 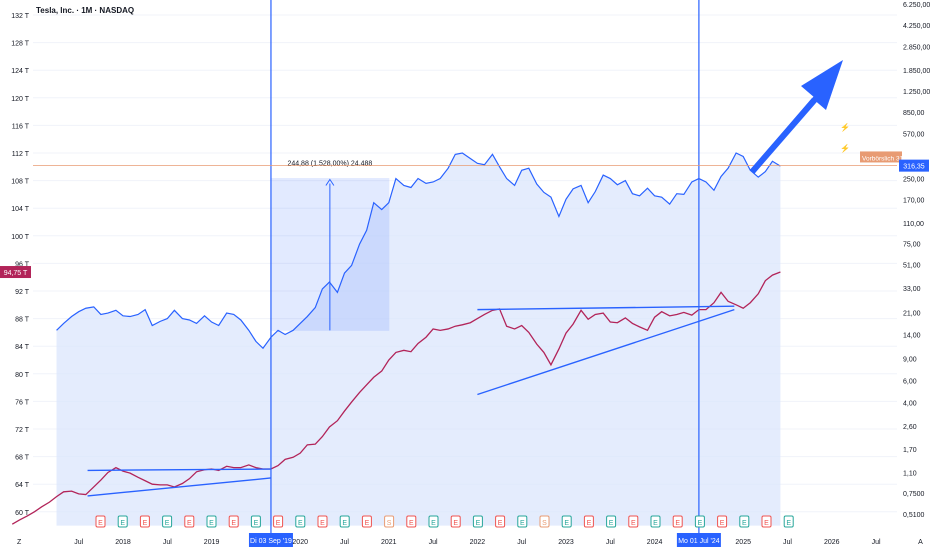 I want to click on trend-line, so click(x=606, y=352).